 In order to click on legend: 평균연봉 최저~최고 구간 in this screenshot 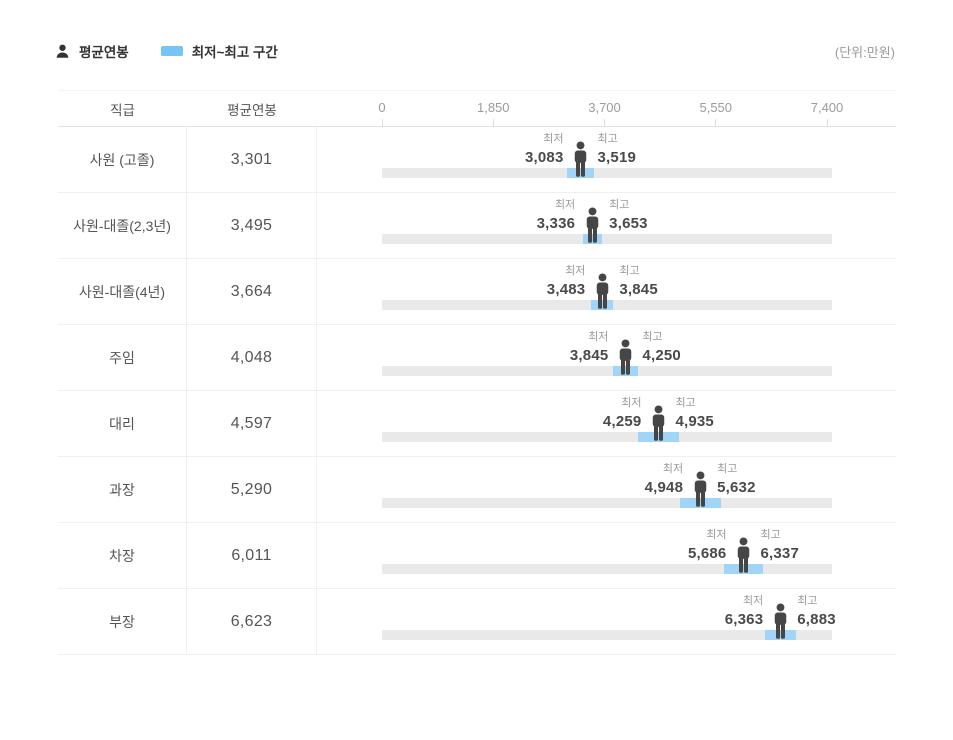, I will do `click(166, 51)`.